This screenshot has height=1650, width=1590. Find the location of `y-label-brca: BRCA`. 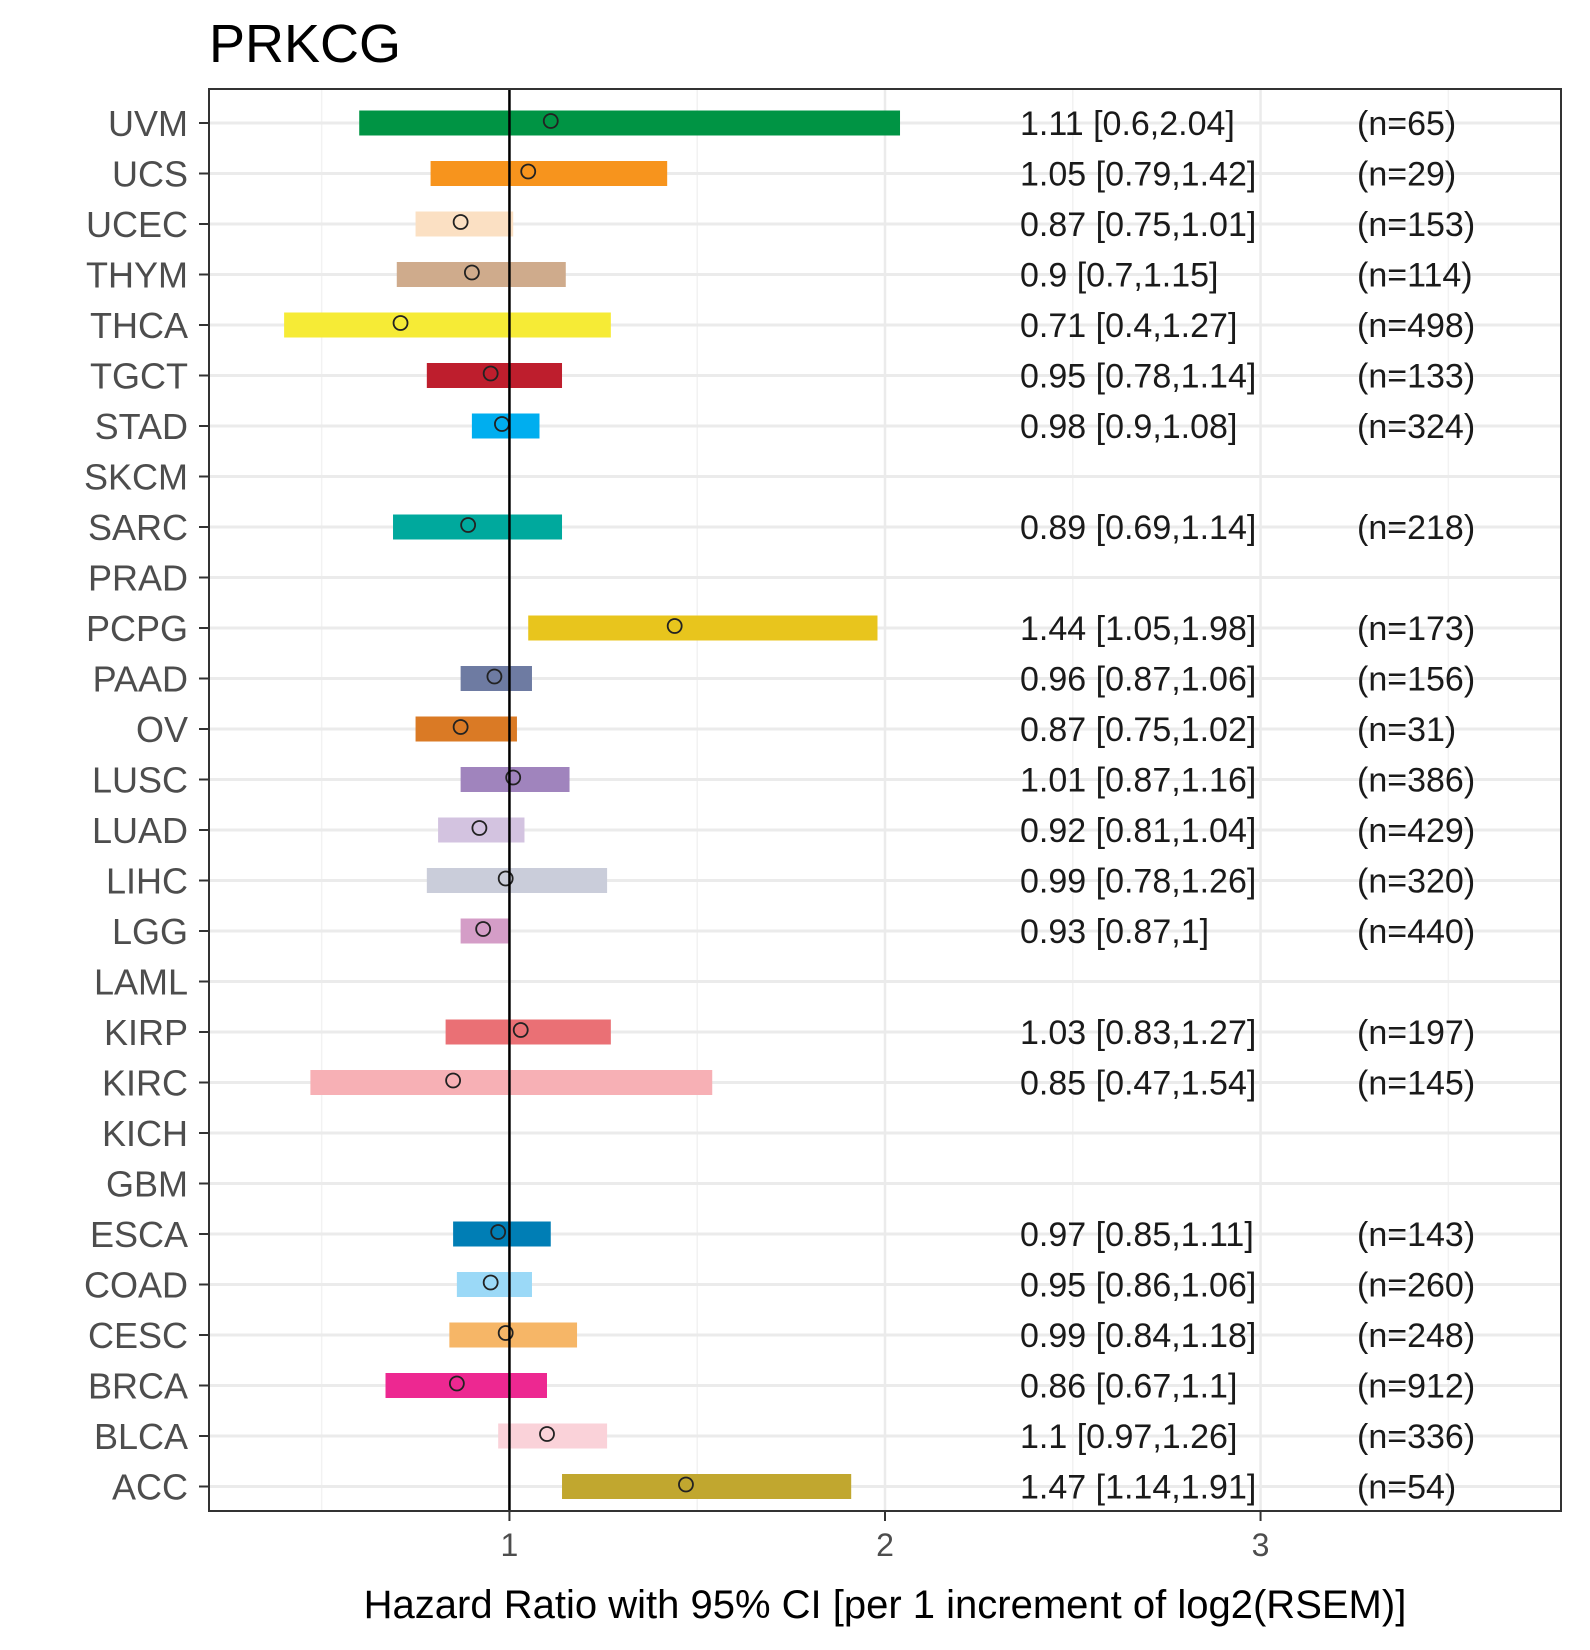

y-label-brca: BRCA is located at coordinates (138, 1386).